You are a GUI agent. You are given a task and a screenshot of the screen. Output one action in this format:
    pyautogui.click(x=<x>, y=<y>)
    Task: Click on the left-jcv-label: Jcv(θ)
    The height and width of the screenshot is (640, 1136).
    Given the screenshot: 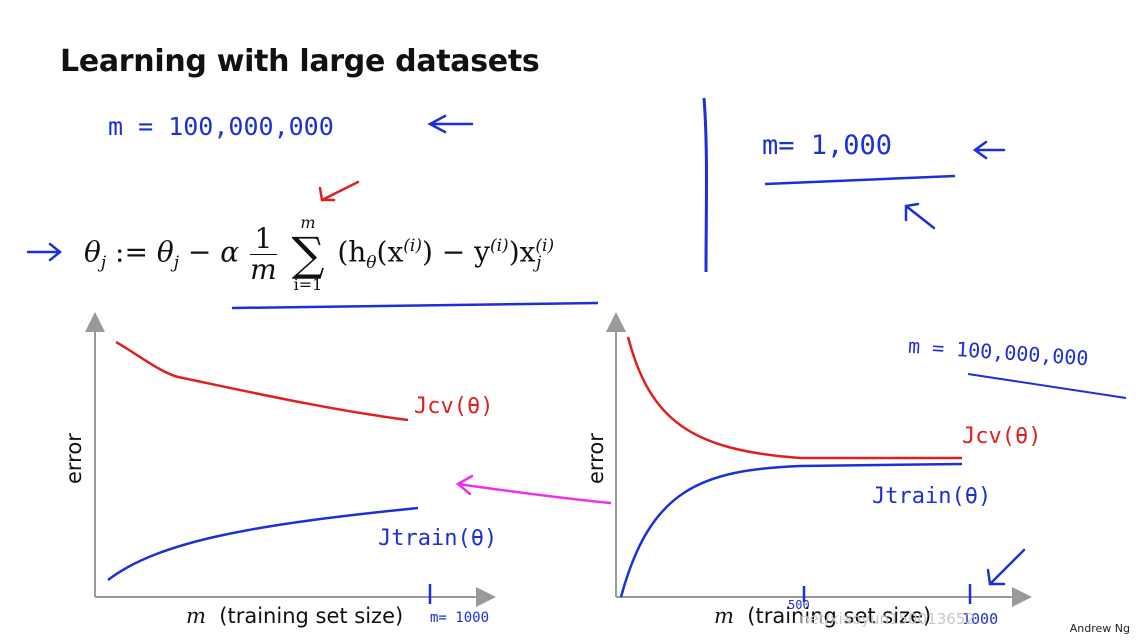 What is the action you would take?
    pyautogui.click(x=454, y=406)
    